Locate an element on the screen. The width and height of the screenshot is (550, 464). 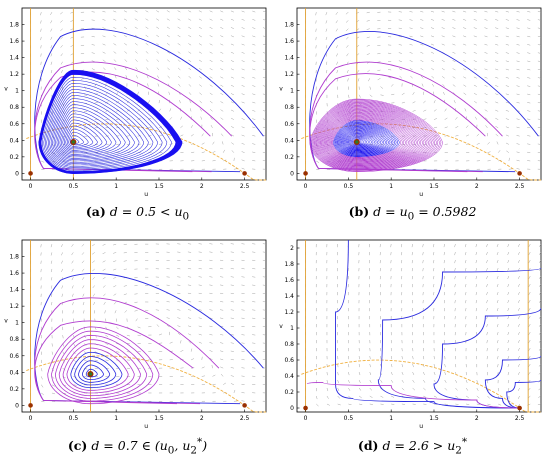
trajectories is located at coordinates (149, 101).